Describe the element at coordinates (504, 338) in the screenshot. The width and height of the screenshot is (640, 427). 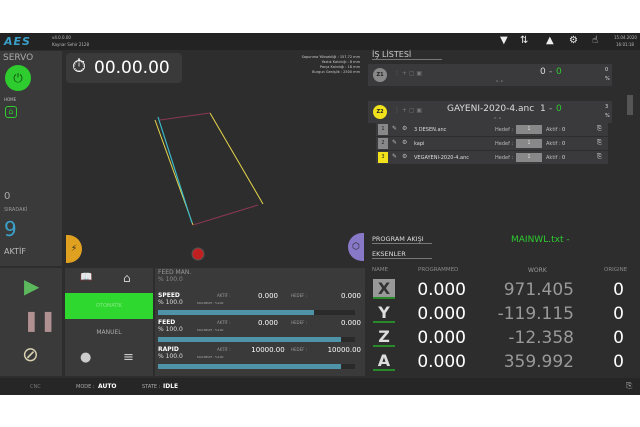
I see `axis-row-z: Z 0.000 -12.358 0` at that location.